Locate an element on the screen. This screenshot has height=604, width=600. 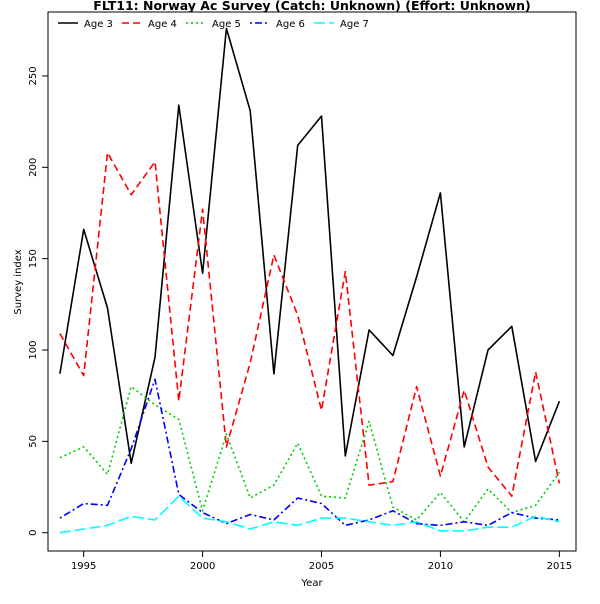
x-axis-label: Year is located at coordinates (311, 583).